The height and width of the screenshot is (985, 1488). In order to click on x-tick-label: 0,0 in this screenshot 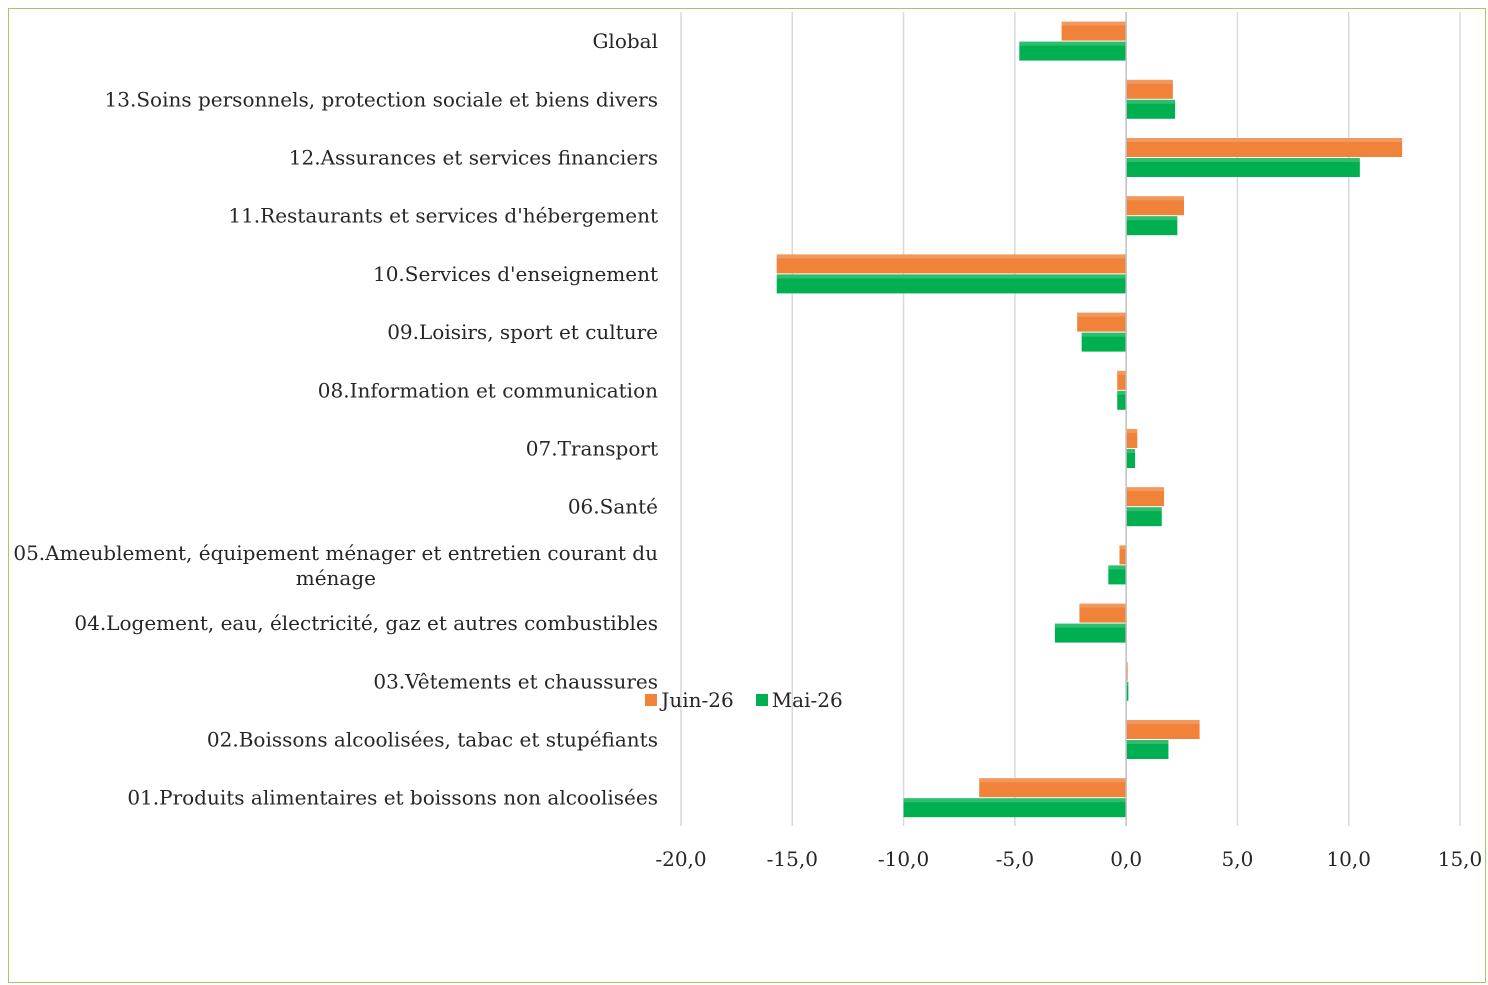, I will do `click(1126, 859)`.